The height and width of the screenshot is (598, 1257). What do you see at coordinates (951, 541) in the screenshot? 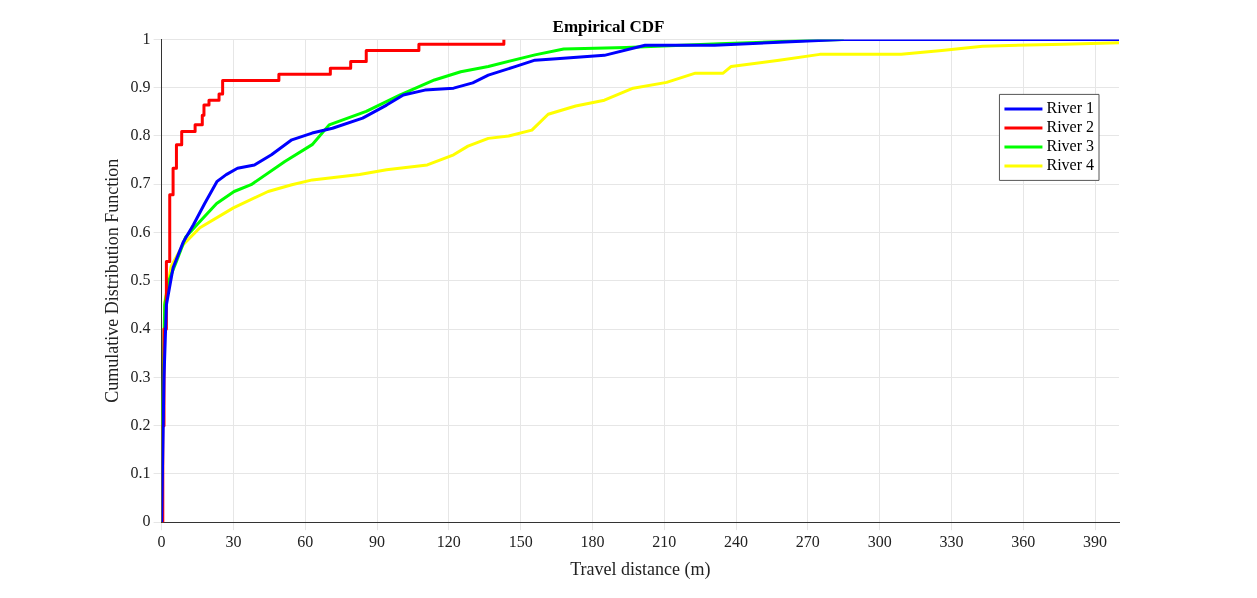
I see `x-tick-label: 330` at bounding box center [951, 541].